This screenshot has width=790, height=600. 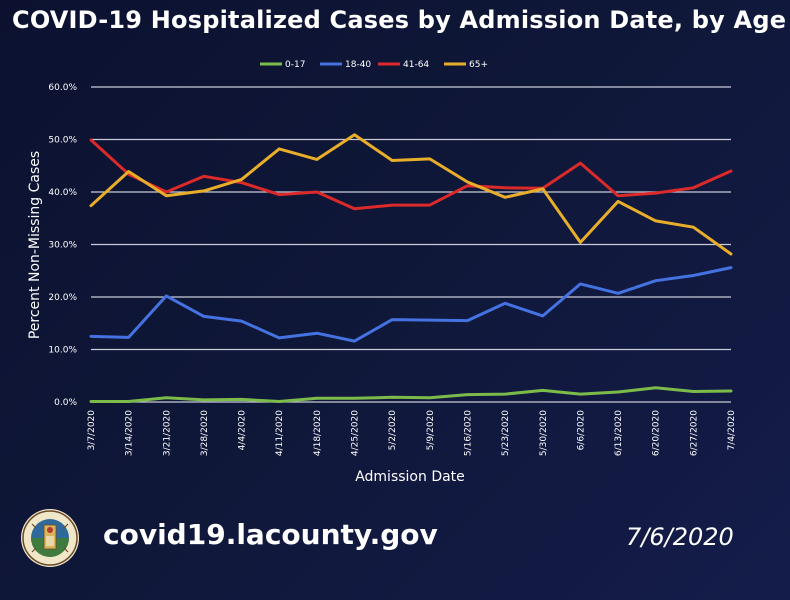 I want to click on x-tick-label: 6/6/2020, so click(x=581, y=430).